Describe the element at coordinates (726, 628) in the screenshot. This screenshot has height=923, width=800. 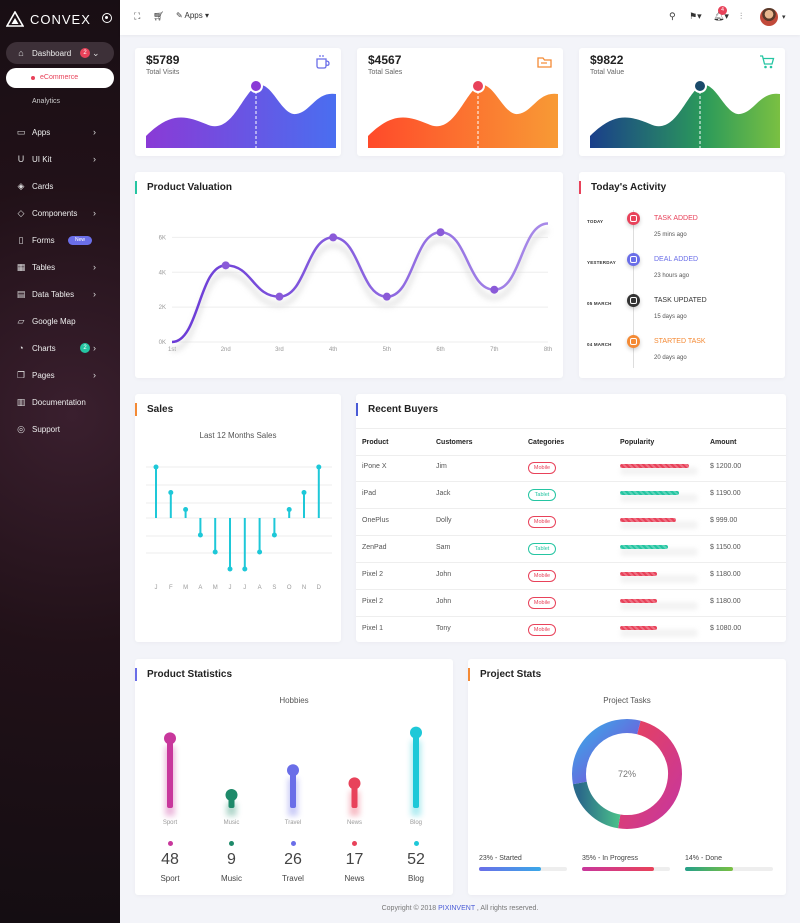
I see `amount-cell: $ 1080.00` at that location.